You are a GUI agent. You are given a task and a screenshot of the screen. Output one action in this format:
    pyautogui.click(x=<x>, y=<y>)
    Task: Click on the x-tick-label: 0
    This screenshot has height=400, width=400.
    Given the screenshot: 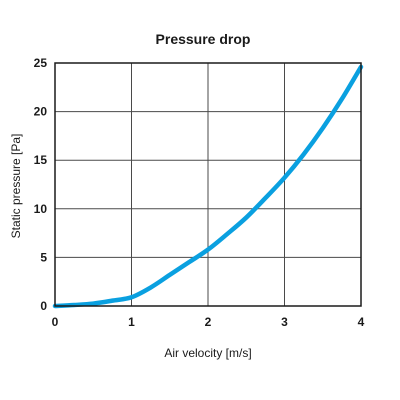 What is the action you would take?
    pyautogui.click(x=55, y=322)
    